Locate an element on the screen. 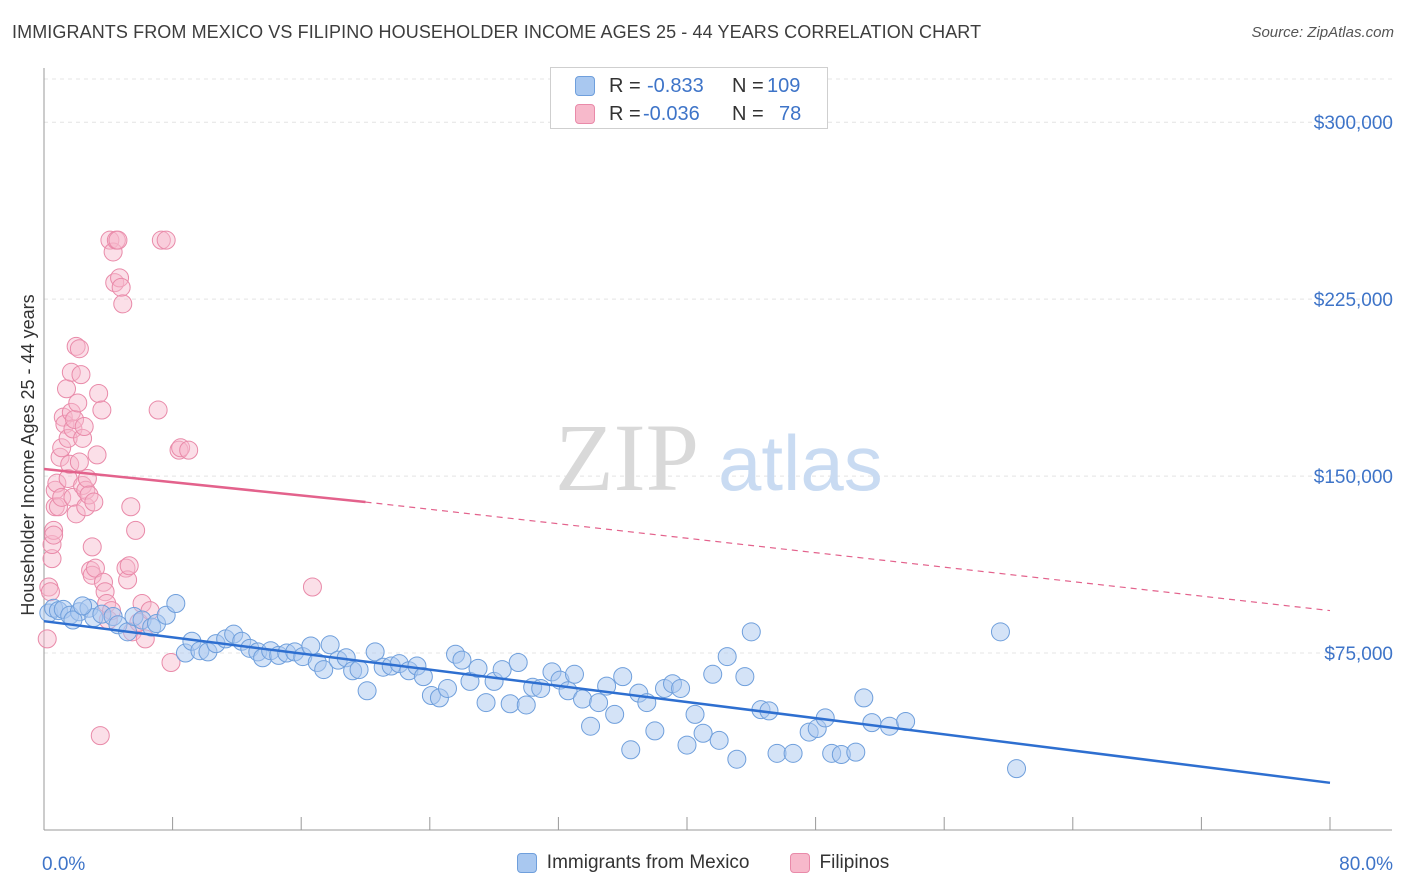 The image size is (1406, 892). y-tick-label: $300,000 is located at coordinates (1353, 123).